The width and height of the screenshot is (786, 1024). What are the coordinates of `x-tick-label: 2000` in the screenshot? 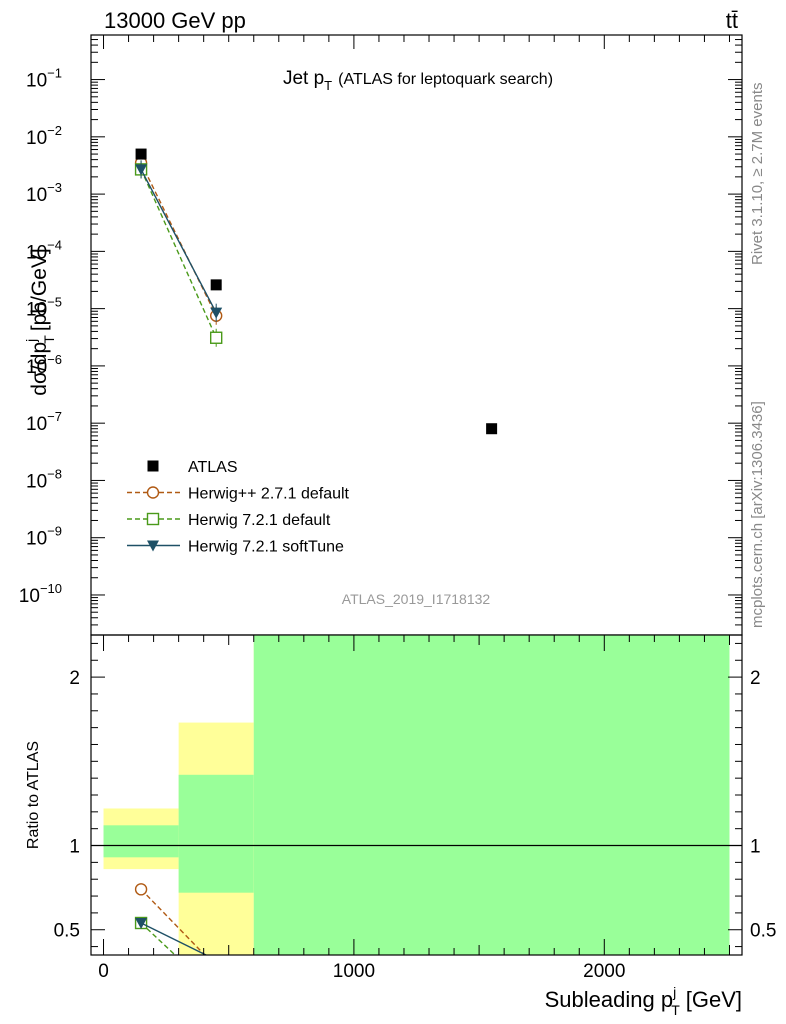 It's located at (604, 971).